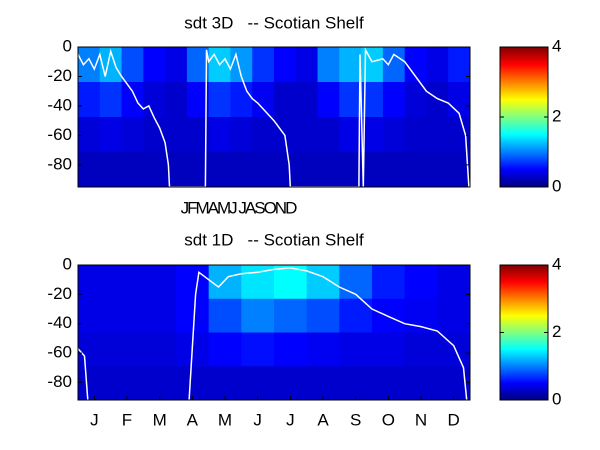  Describe the element at coordinates (59, 381) in the screenshot. I see `y-tick-label: -80` at that location.